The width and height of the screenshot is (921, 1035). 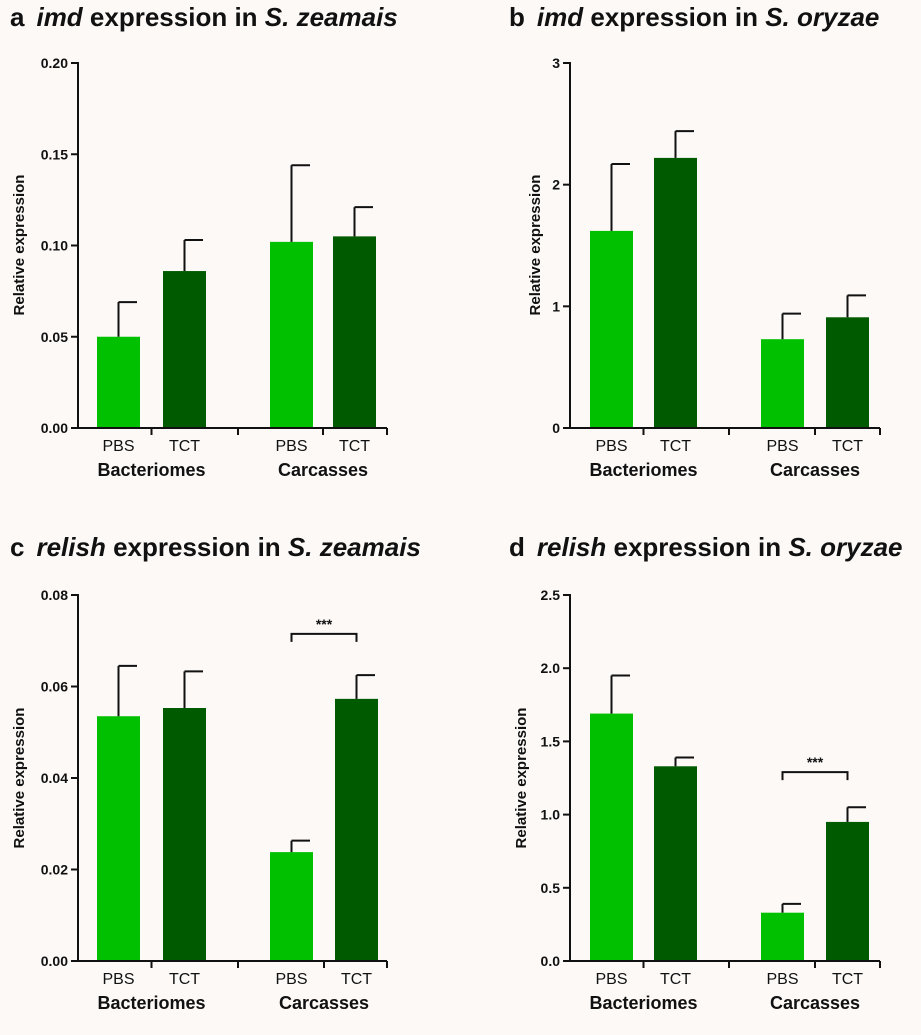 What do you see at coordinates (17, 17) in the screenshot?
I see `panel-letter: a` at bounding box center [17, 17].